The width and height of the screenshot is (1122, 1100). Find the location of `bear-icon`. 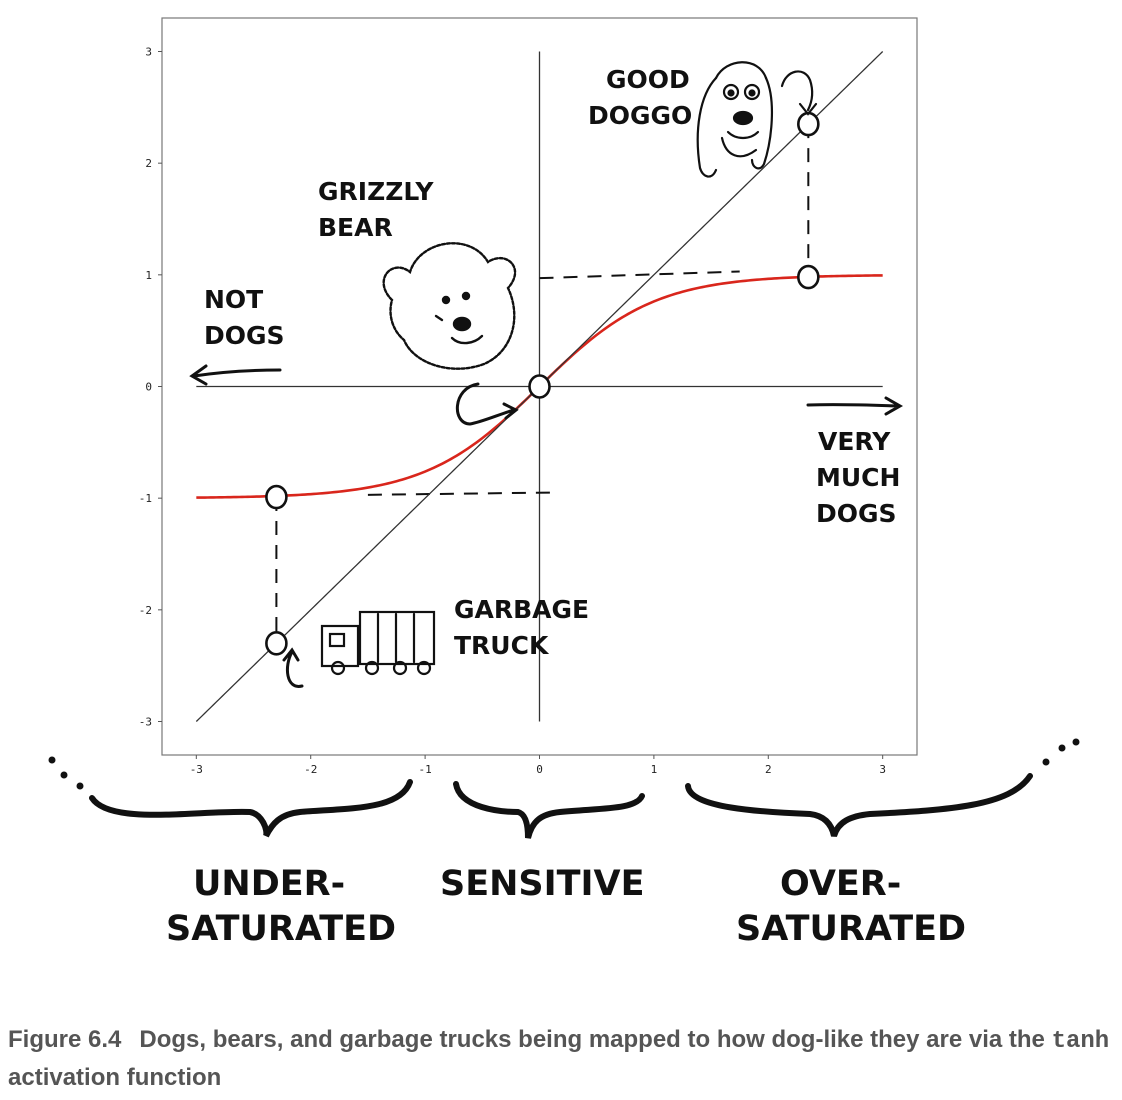

bear-icon is located at coordinates (449, 306).